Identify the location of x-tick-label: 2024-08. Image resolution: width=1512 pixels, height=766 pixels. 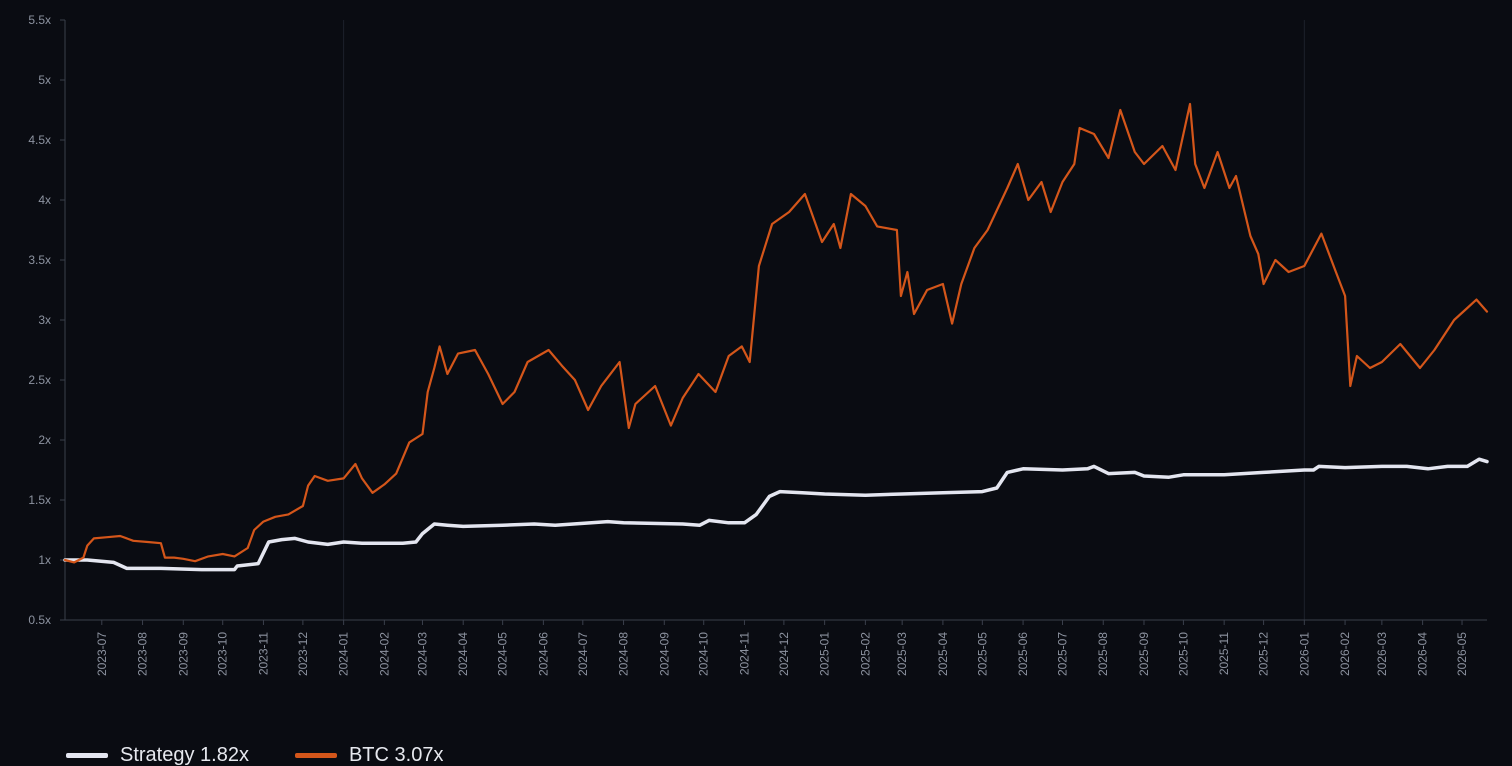
(624, 654).